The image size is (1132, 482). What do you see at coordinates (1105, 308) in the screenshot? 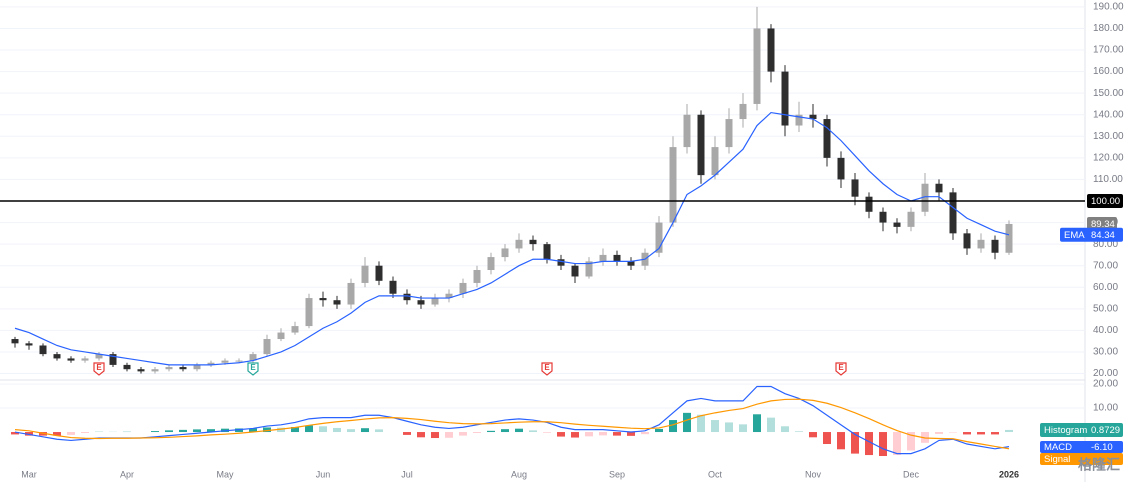
I see `y-tick-label: 50.00` at bounding box center [1105, 308].